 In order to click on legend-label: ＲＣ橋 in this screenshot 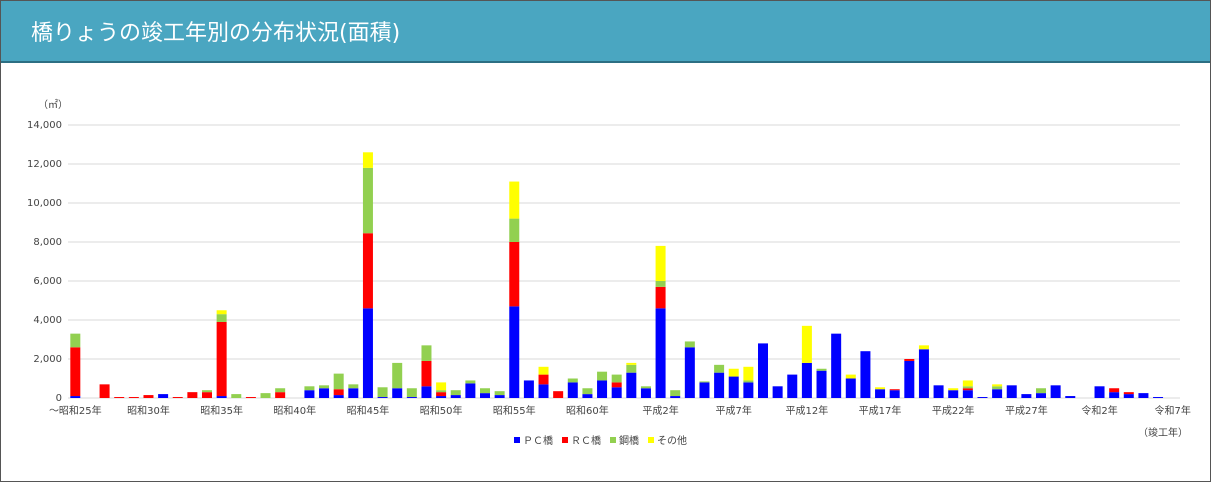, I will do `click(586, 440)`.